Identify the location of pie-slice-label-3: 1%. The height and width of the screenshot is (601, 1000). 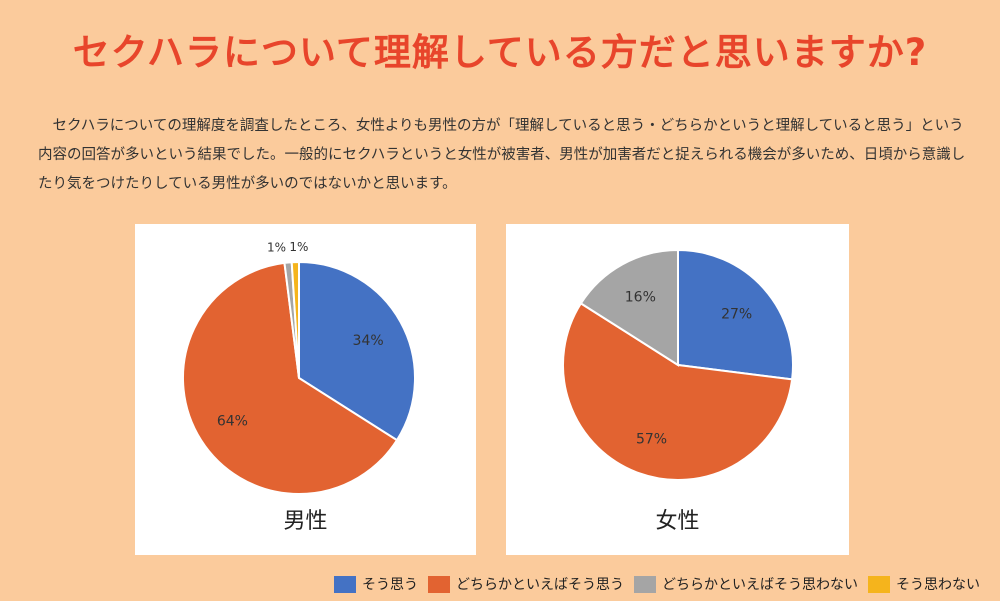
(298, 247).